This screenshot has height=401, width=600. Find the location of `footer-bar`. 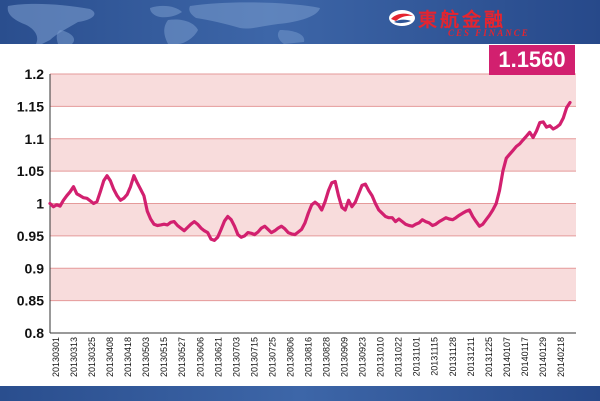

footer-bar is located at coordinates (300, 393).